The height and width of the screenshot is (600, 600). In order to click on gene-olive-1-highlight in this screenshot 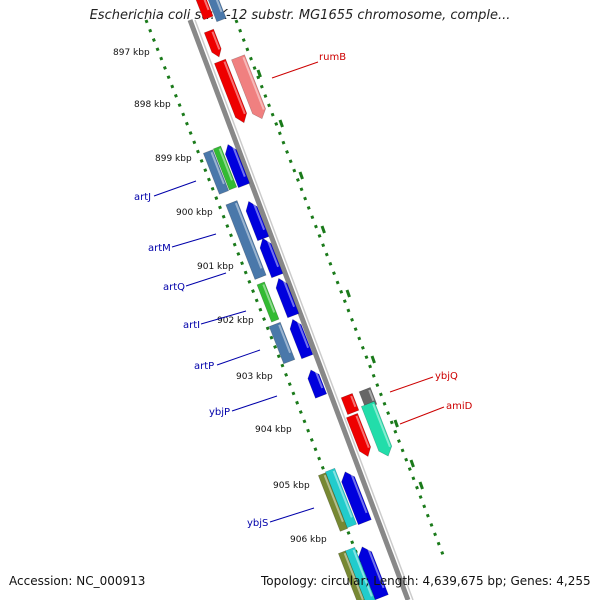, I will do `click(333, 498)`.